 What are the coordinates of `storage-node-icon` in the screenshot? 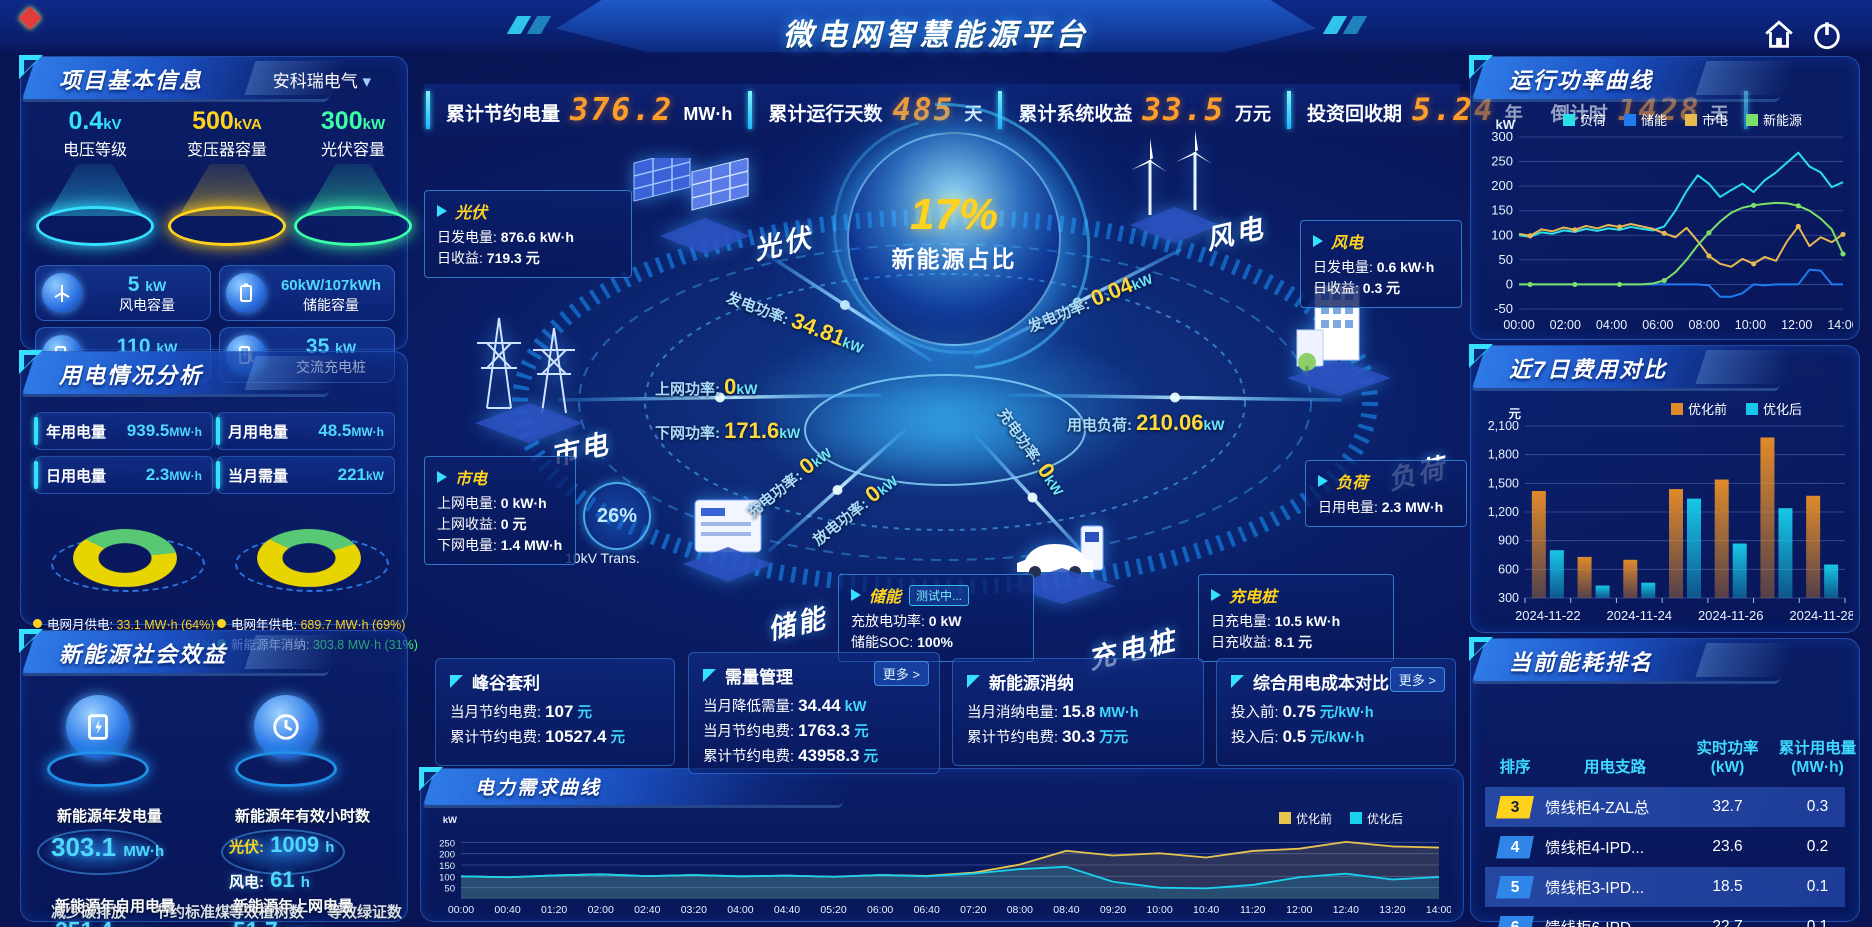 It's located at (728, 539).